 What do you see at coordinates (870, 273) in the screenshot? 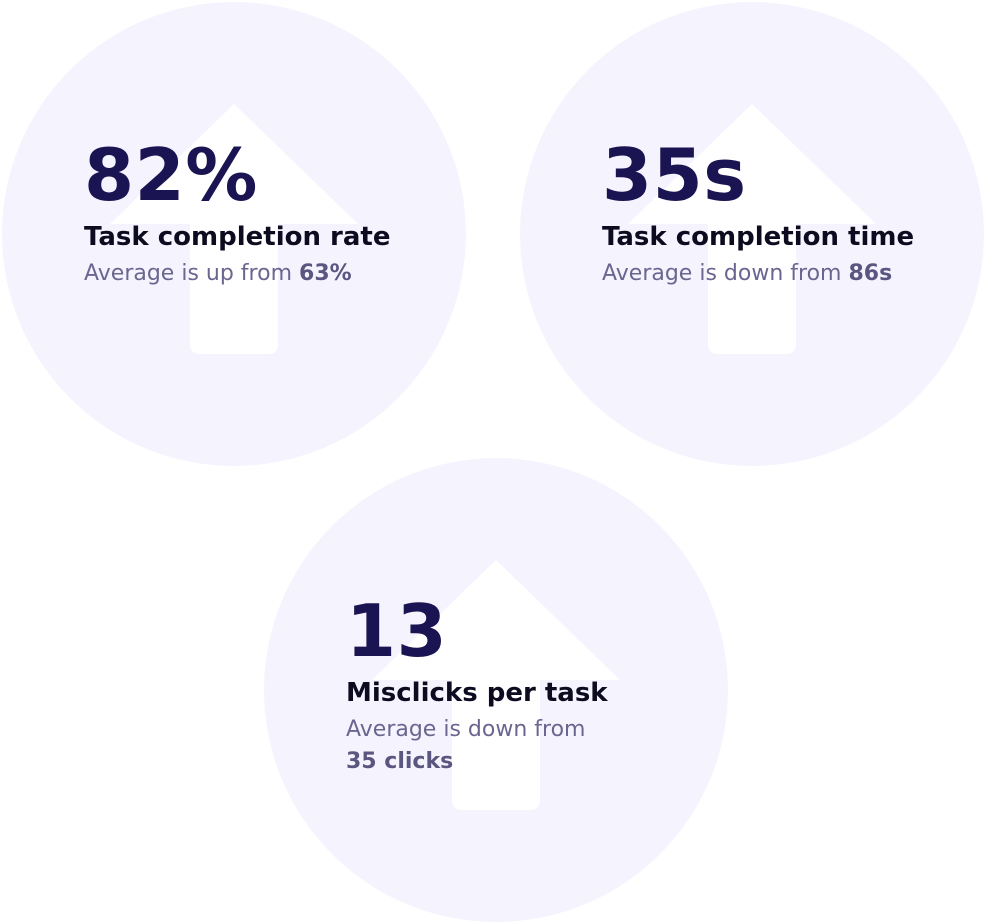
I see `stat-comparison-value: 86s` at bounding box center [870, 273].